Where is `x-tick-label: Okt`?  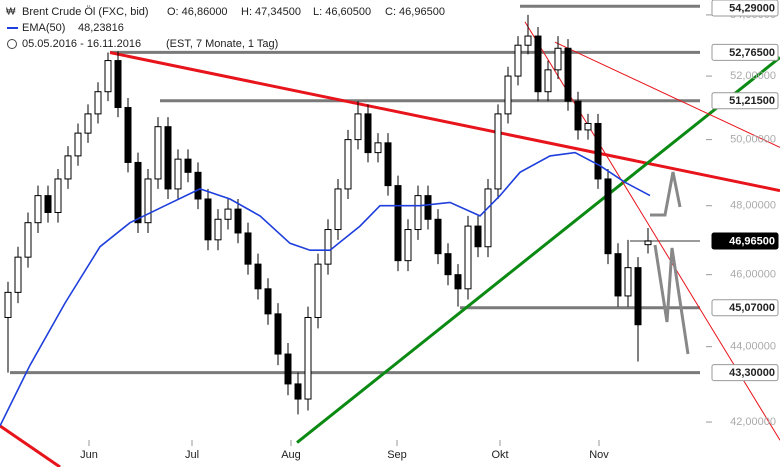 x-tick-label: Okt is located at coordinates (499, 455).